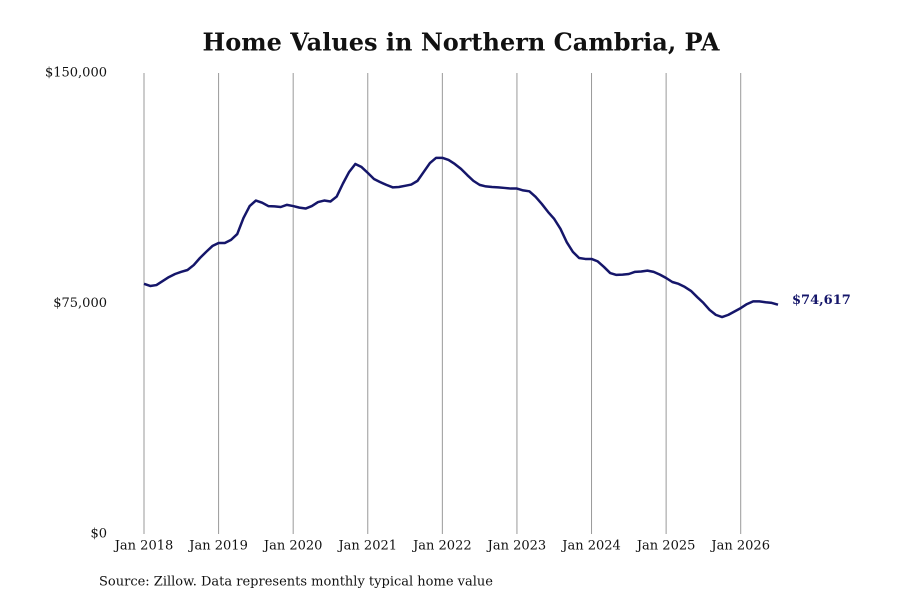 This screenshot has height=600, width=900. What do you see at coordinates (516, 546) in the screenshot?
I see `x-tick-label: Jan 2023` at bounding box center [516, 546].